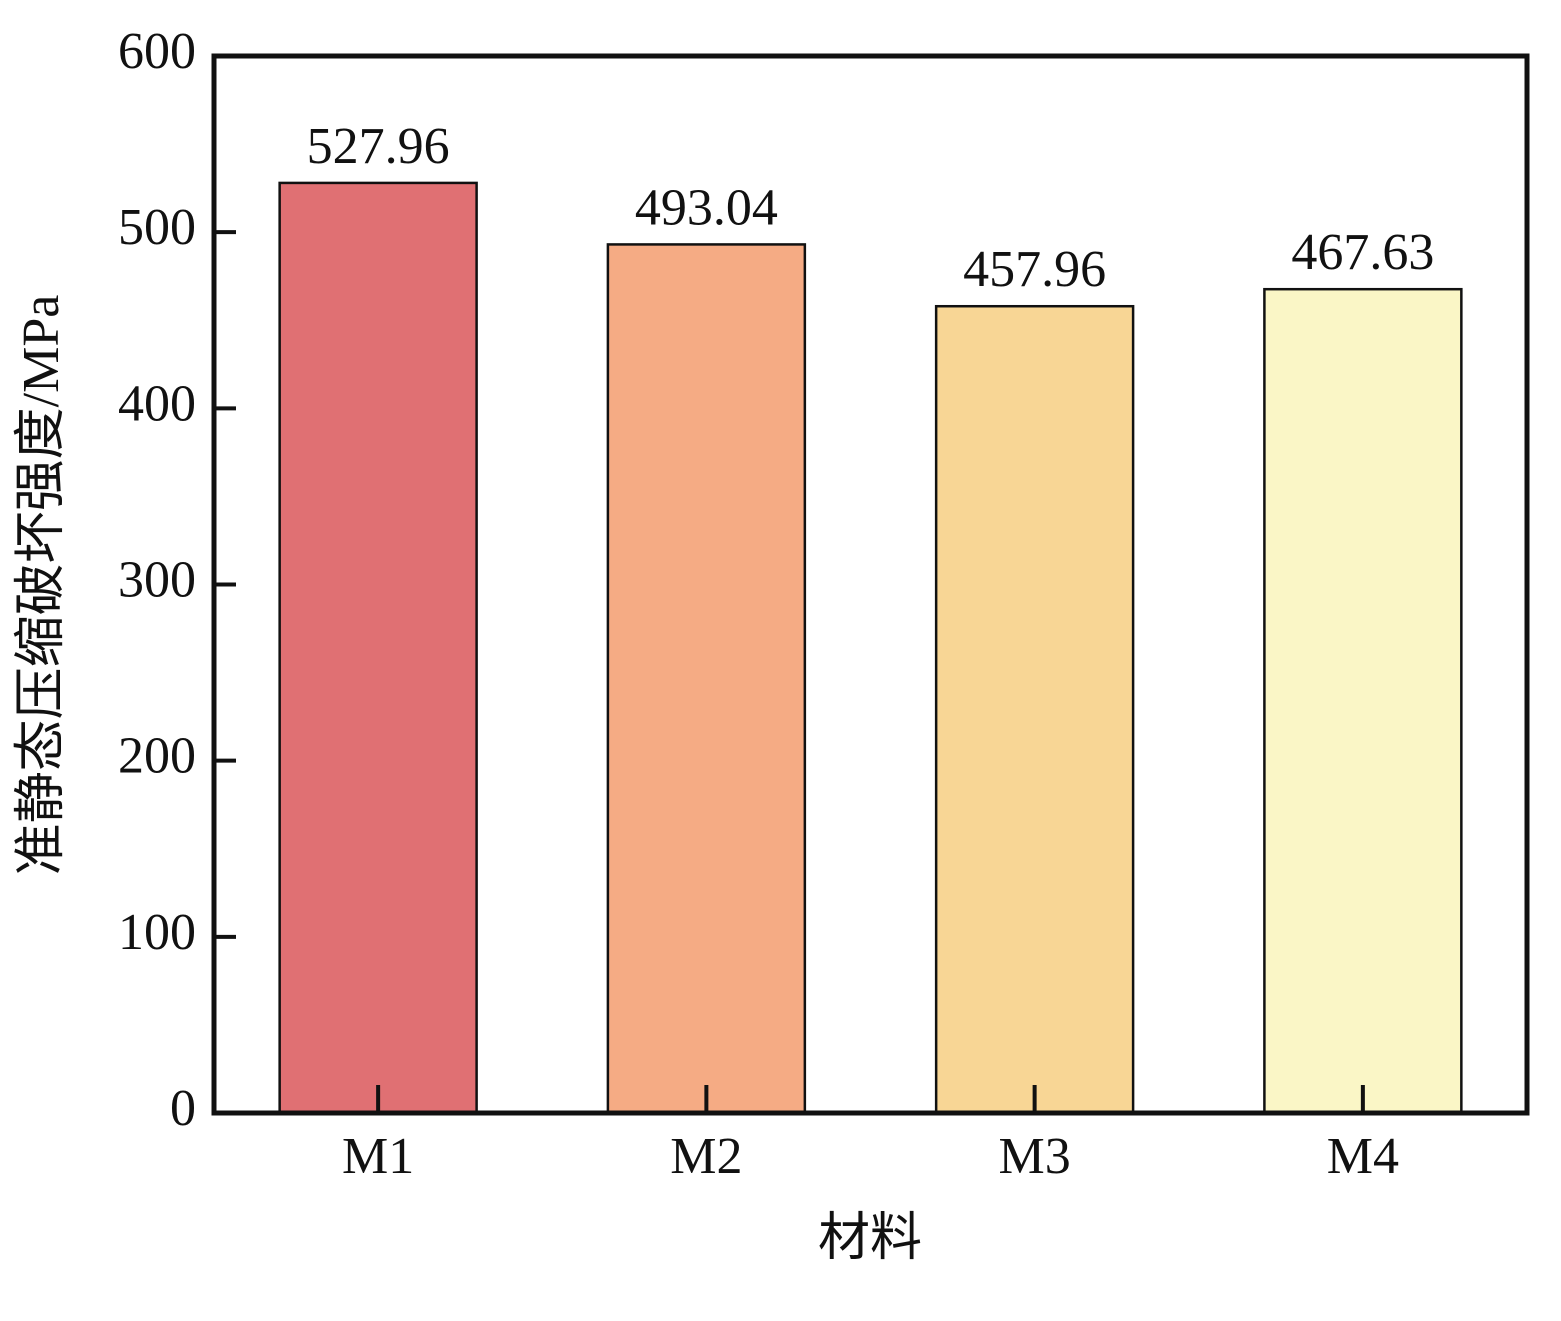 The image size is (1561, 1321). What do you see at coordinates (1035, 1156) in the screenshot?
I see `x-tick-label: M3` at bounding box center [1035, 1156].